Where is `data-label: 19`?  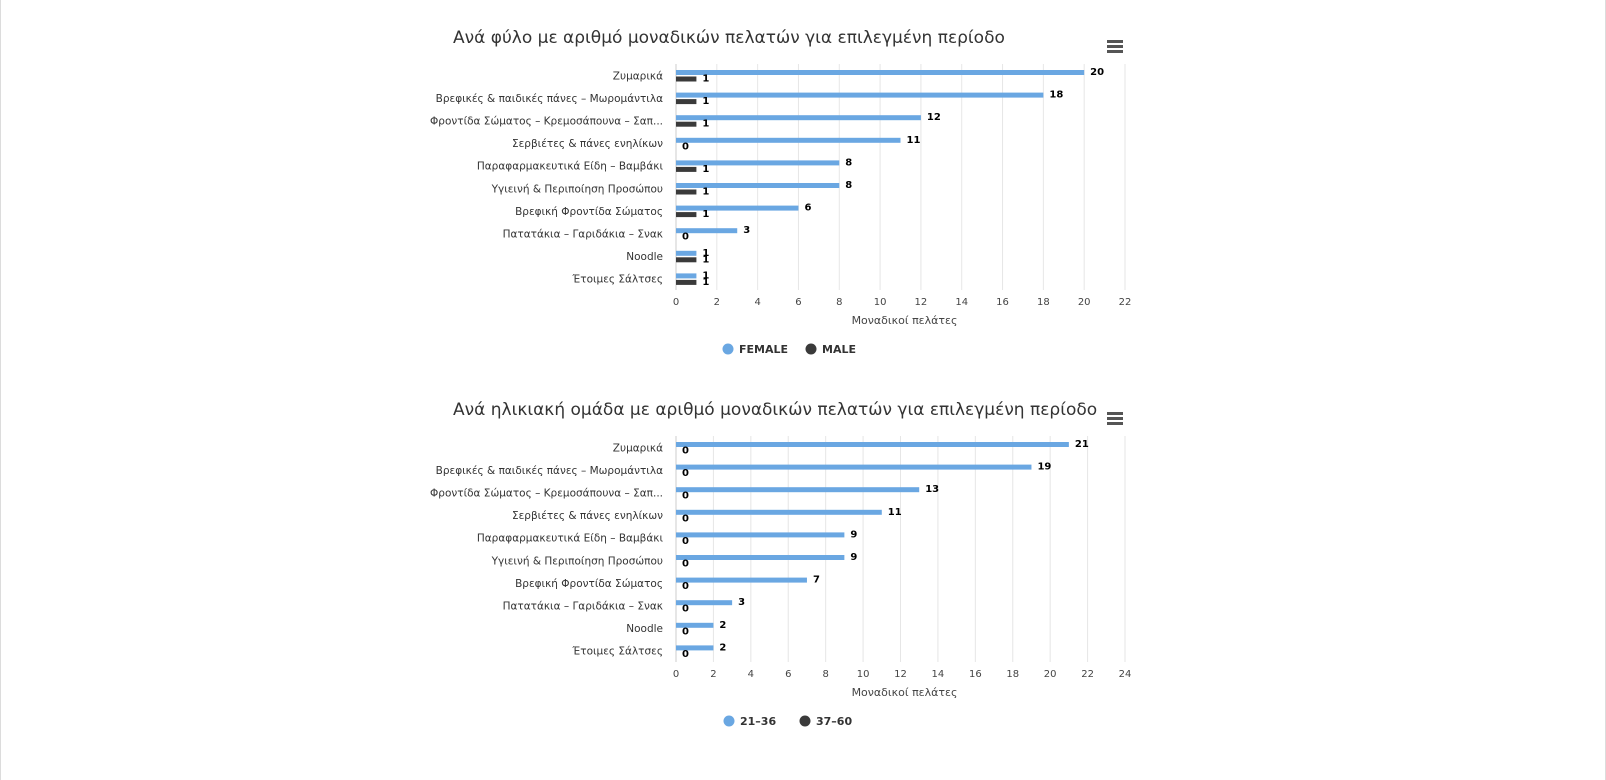
data-label: 19 is located at coordinates (1044, 467).